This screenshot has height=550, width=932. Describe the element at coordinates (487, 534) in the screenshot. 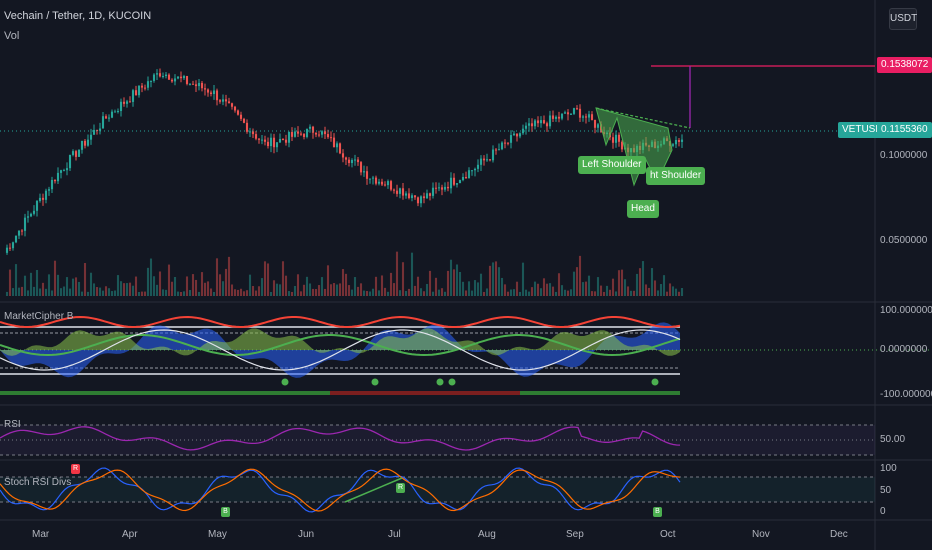

I see `time-label: Aug` at that location.